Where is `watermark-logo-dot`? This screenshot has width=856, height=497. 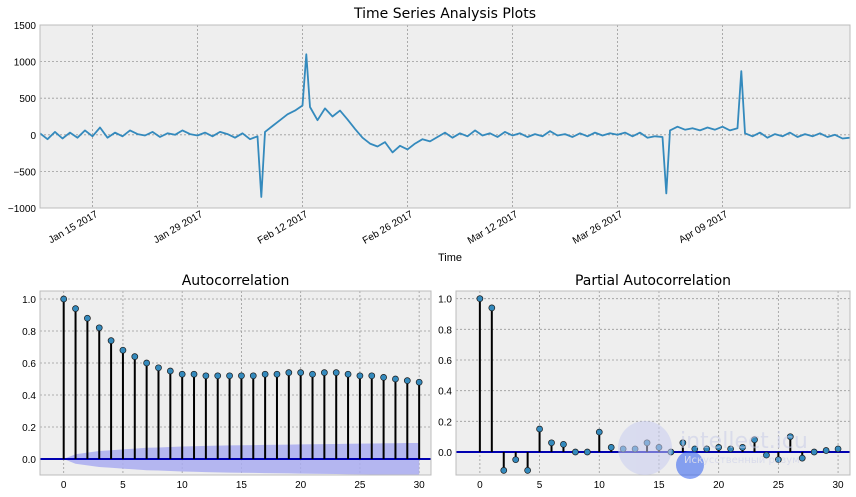
watermark-logo-dot is located at coordinates (690, 465).